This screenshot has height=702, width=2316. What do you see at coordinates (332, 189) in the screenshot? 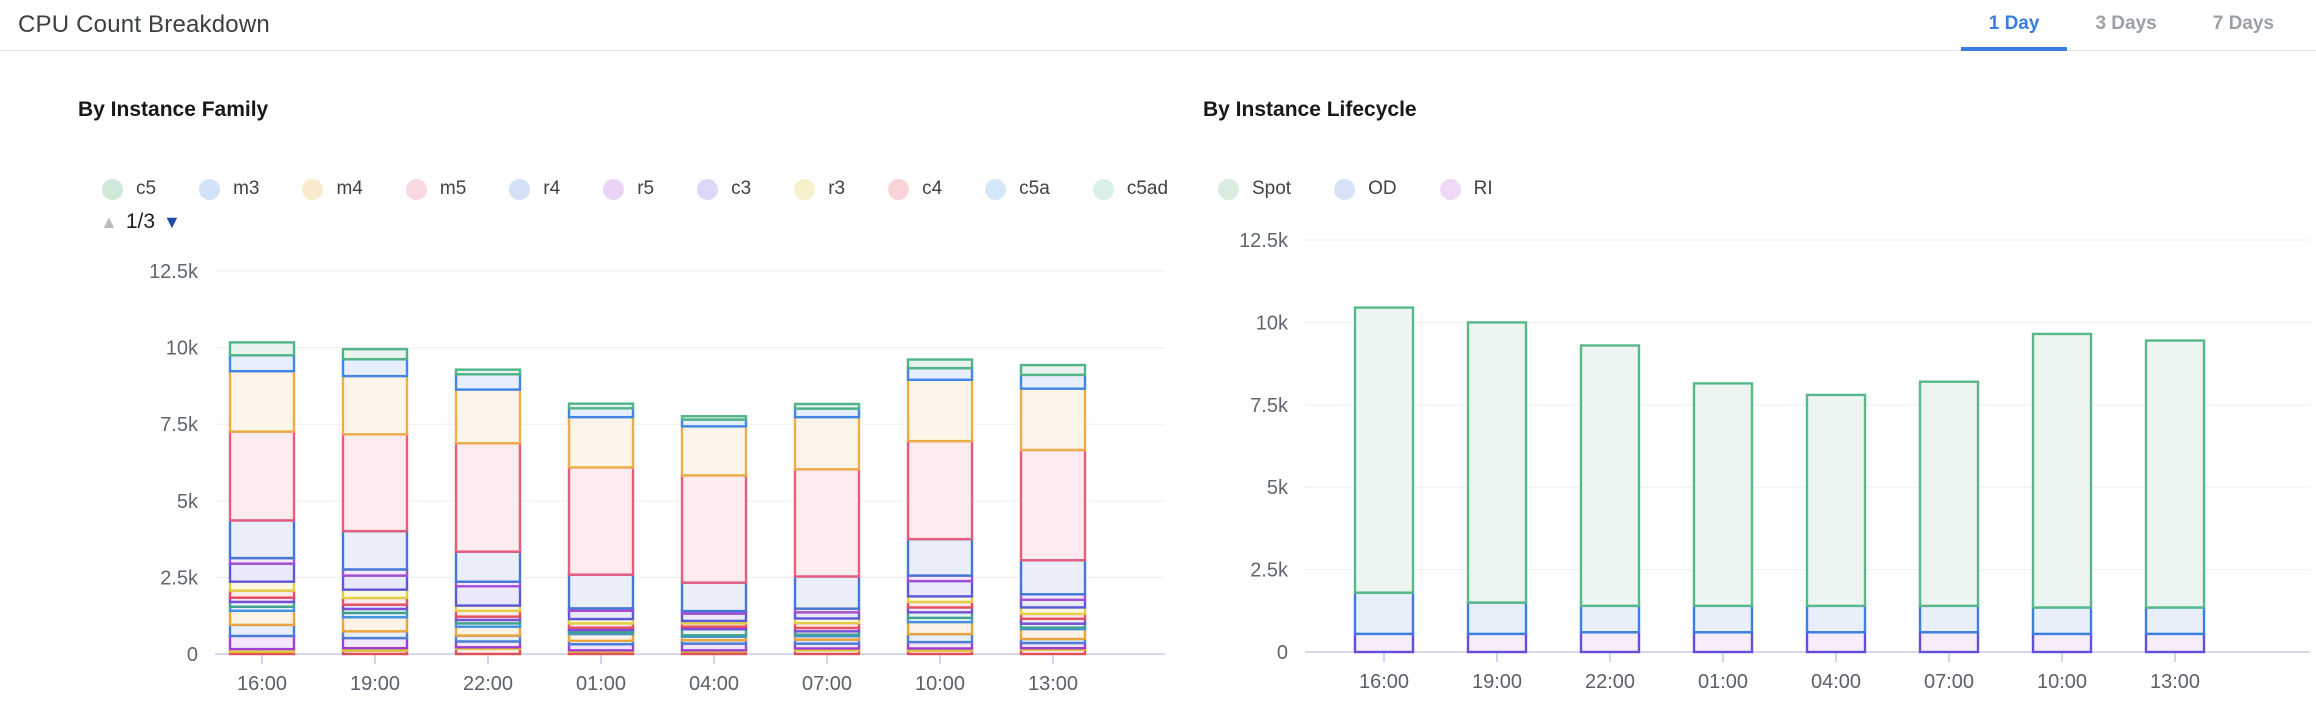
I see `legend-item-m4: m4` at bounding box center [332, 189].